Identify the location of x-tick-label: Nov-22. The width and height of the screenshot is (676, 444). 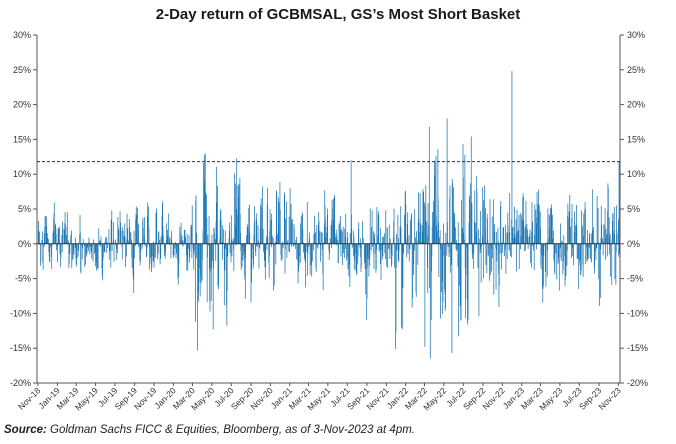
(493, 398).